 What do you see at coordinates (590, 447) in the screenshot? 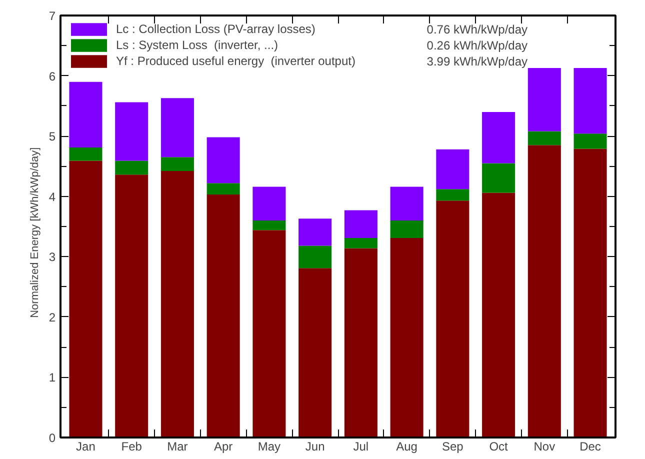
I see `x-tick-label: Dec` at bounding box center [590, 447].